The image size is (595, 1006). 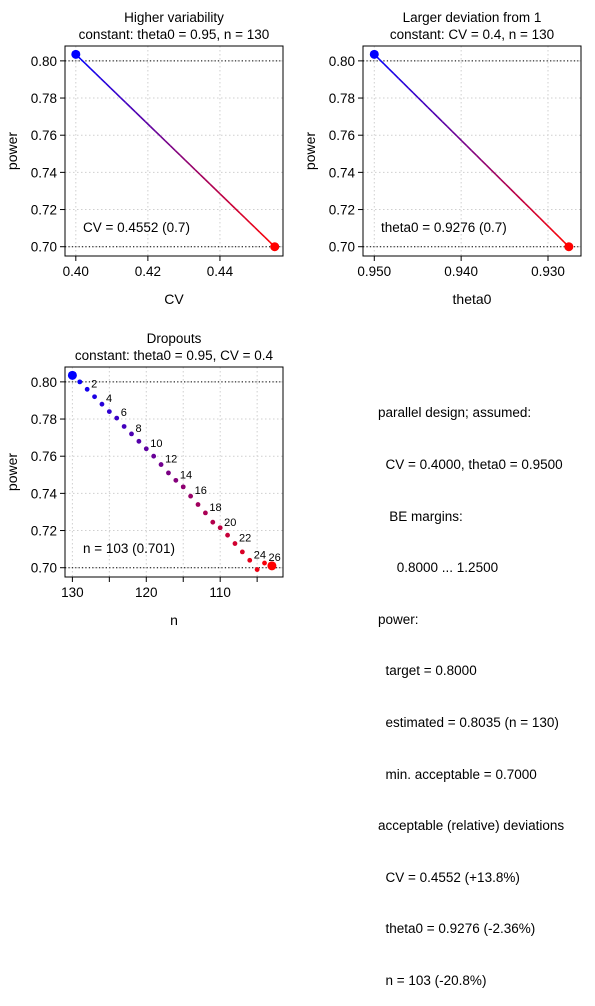 I want to click on info-line: BE margins:, so click(x=420, y=516).